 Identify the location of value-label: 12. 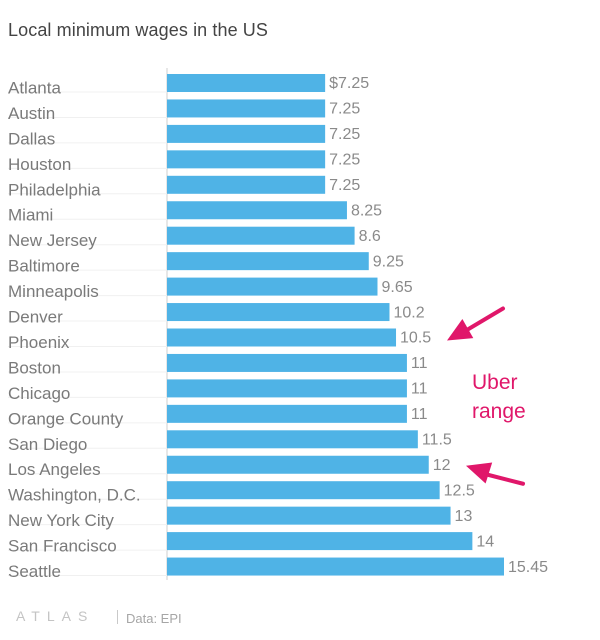
(442, 465).